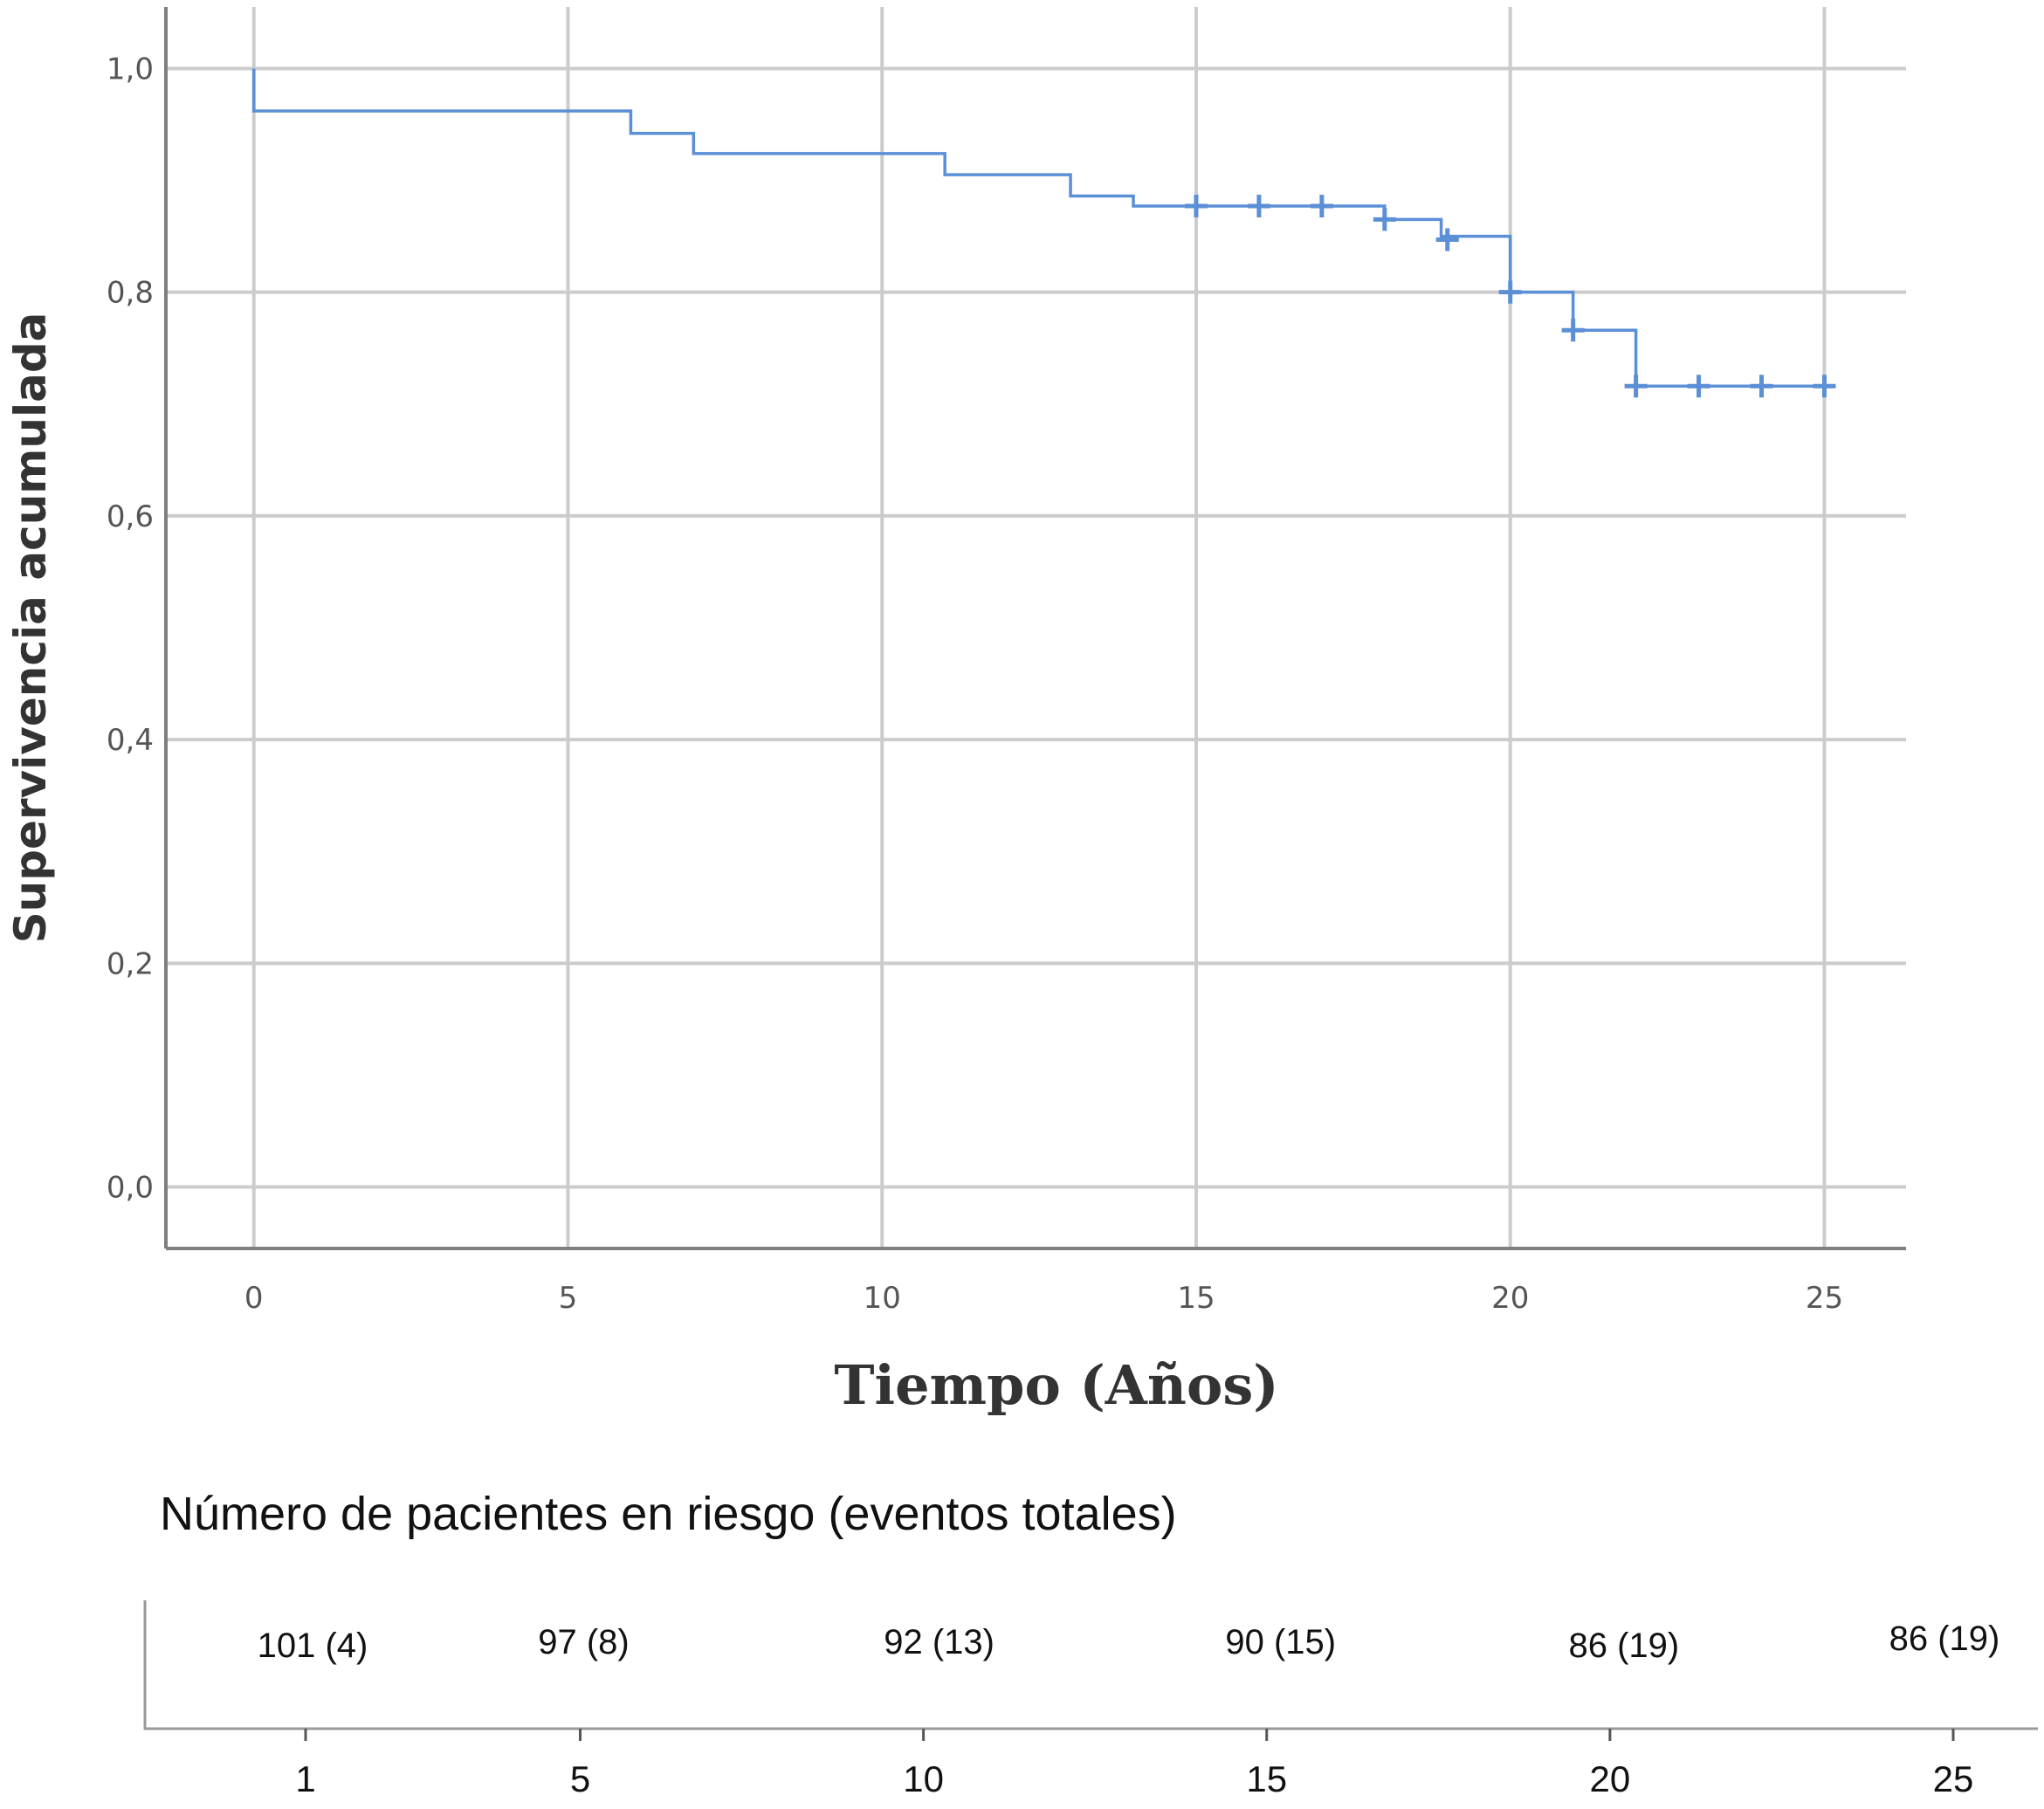 The width and height of the screenshot is (2044, 1809). What do you see at coordinates (31, 628) in the screenshot?
I see `y-axis-label: Supervivencia acumulada` at bounding box center [31, 628].